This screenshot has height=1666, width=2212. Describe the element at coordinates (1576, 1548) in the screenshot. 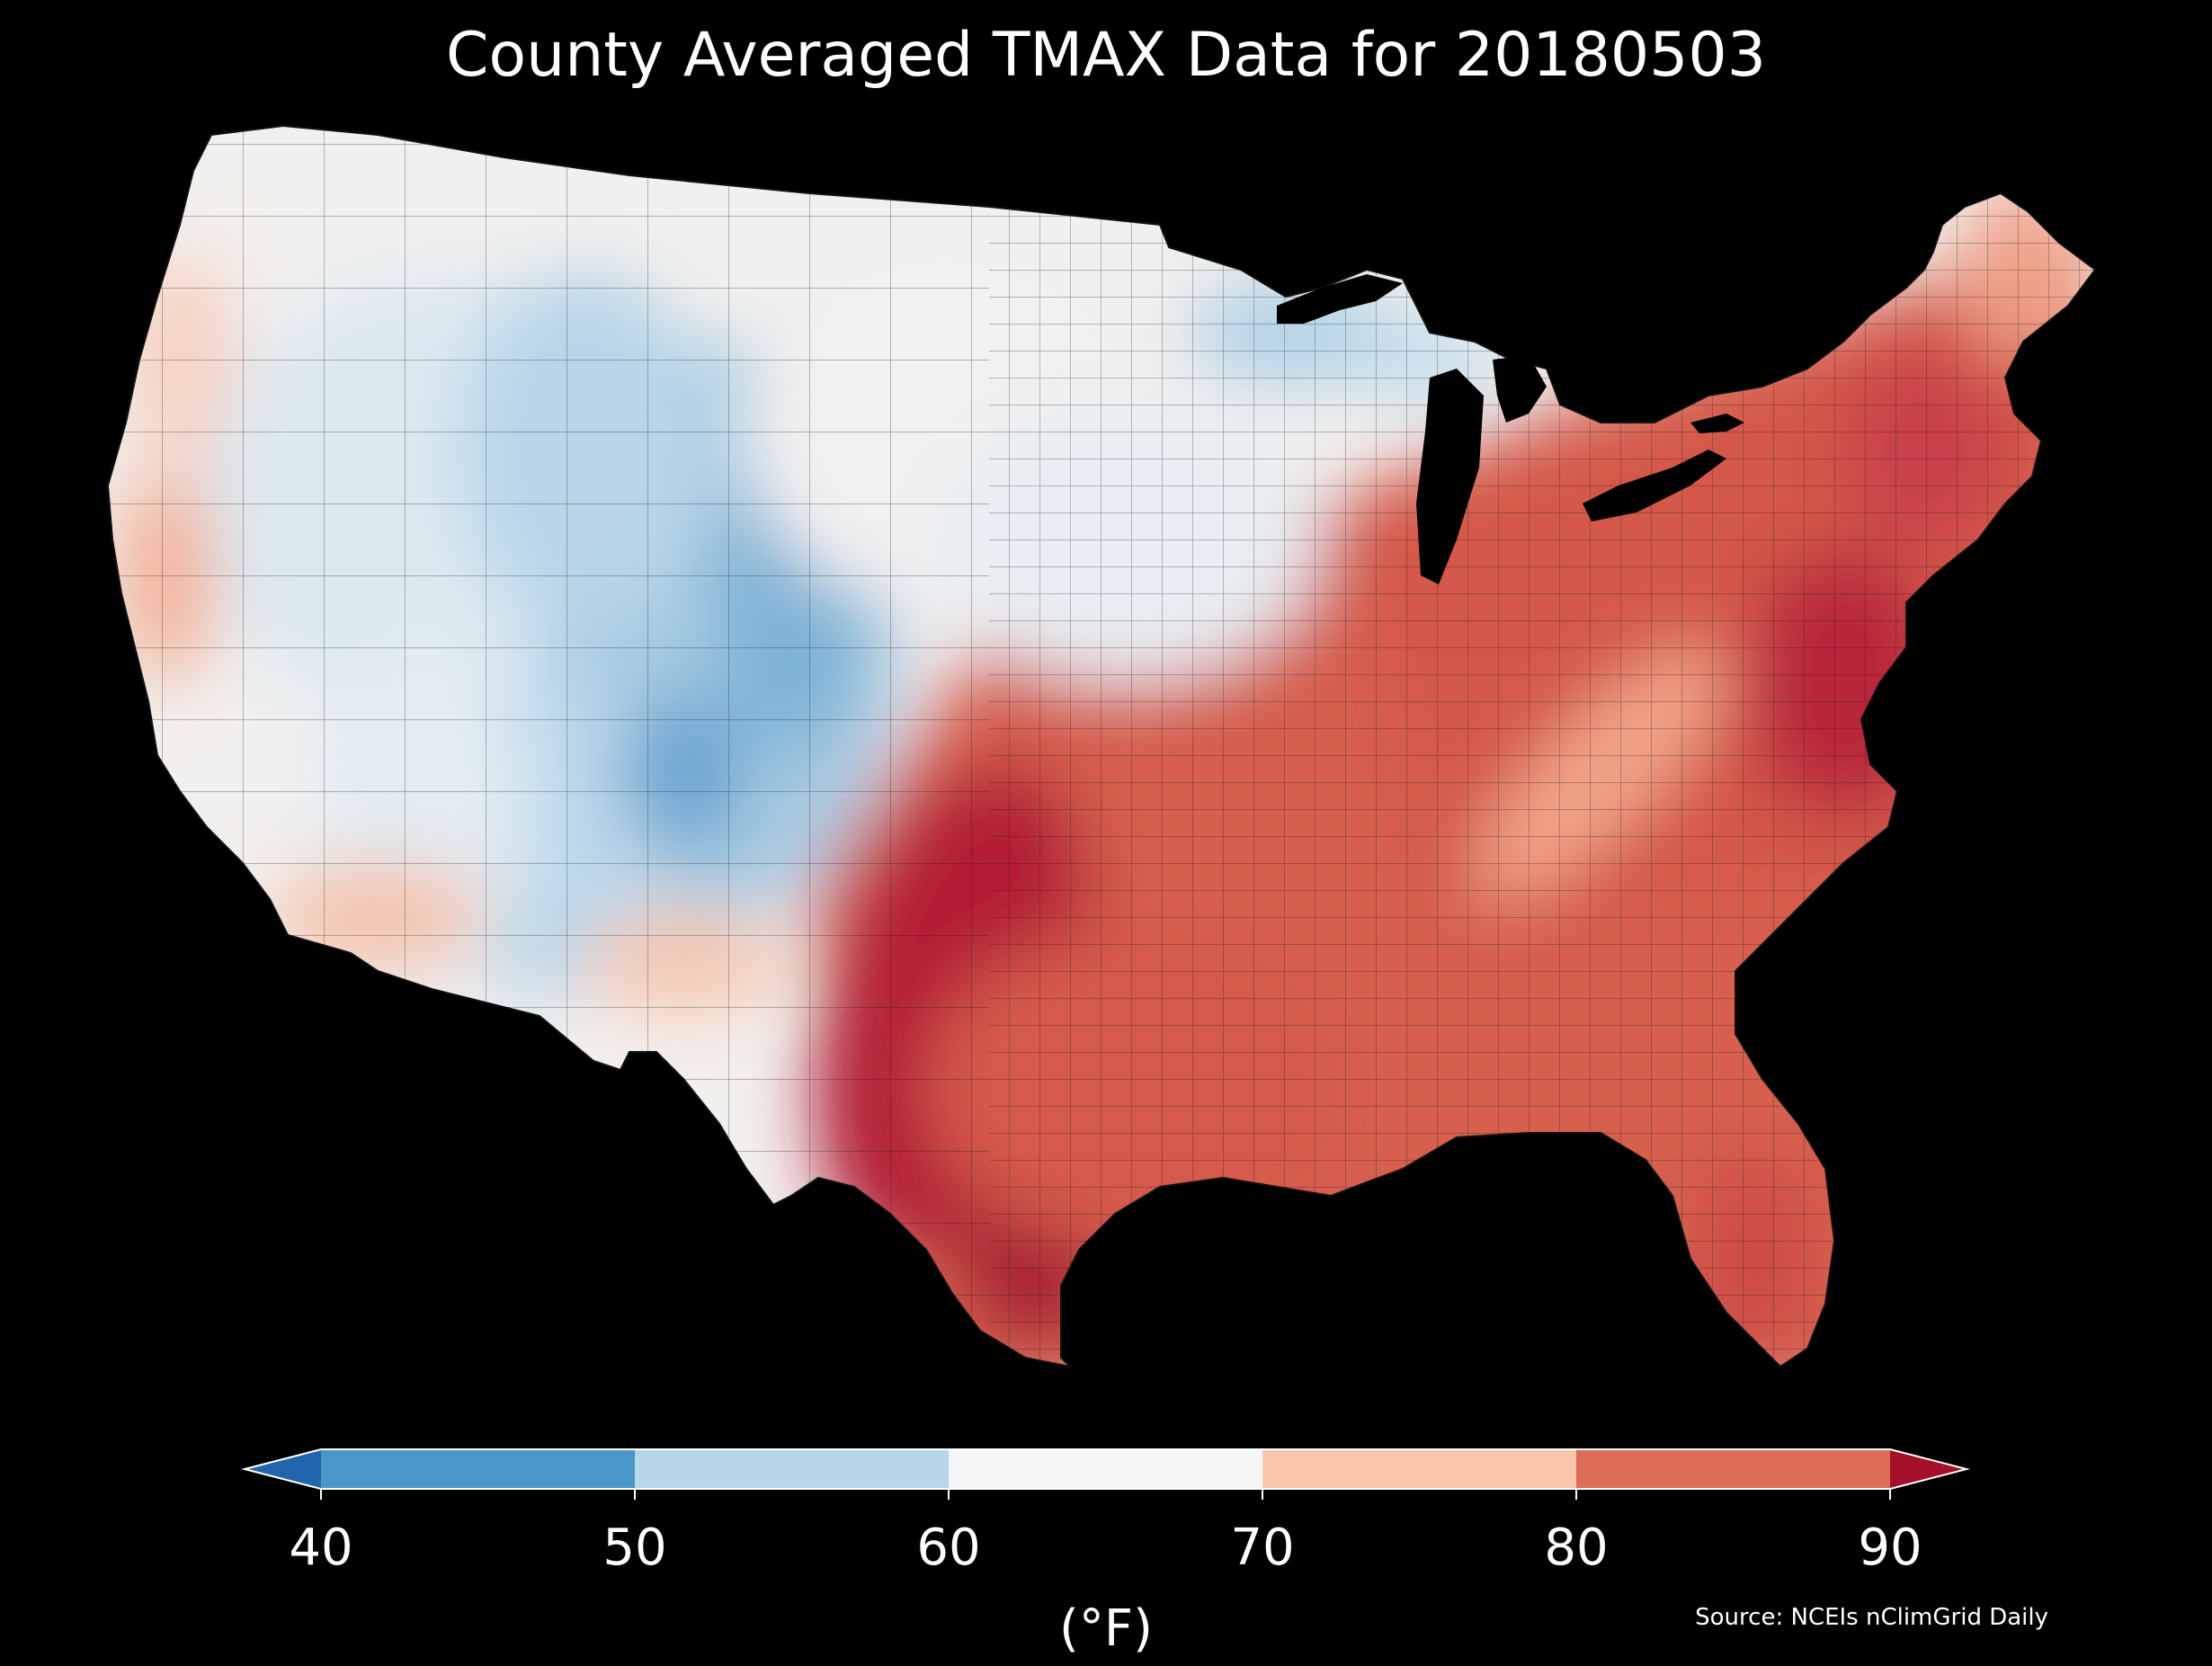

I see `colorbar-tick-label: 80` at that location.